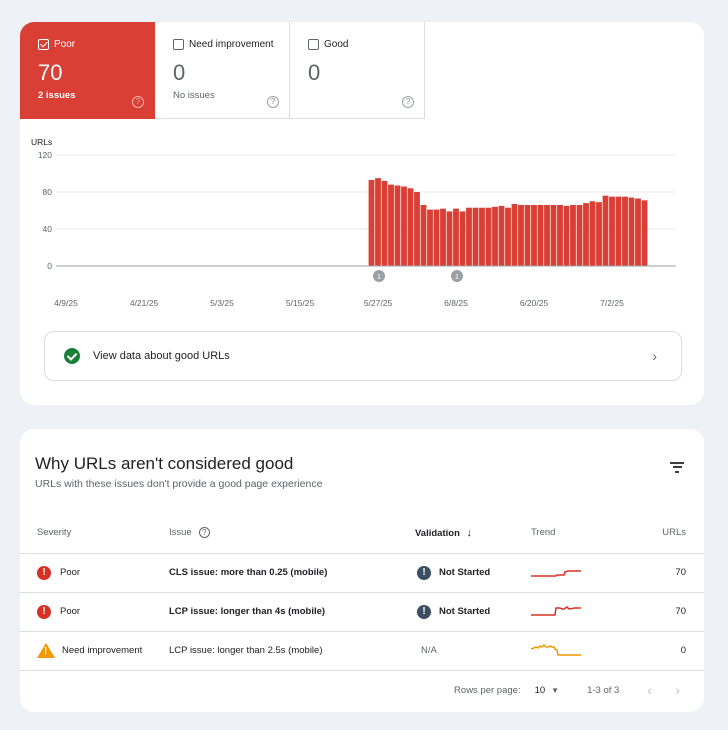  What do you see at coordinates (222, 303) in the screenshot?
I see `x-tick-label: 5/3/25` at bounding box center [222, 303].